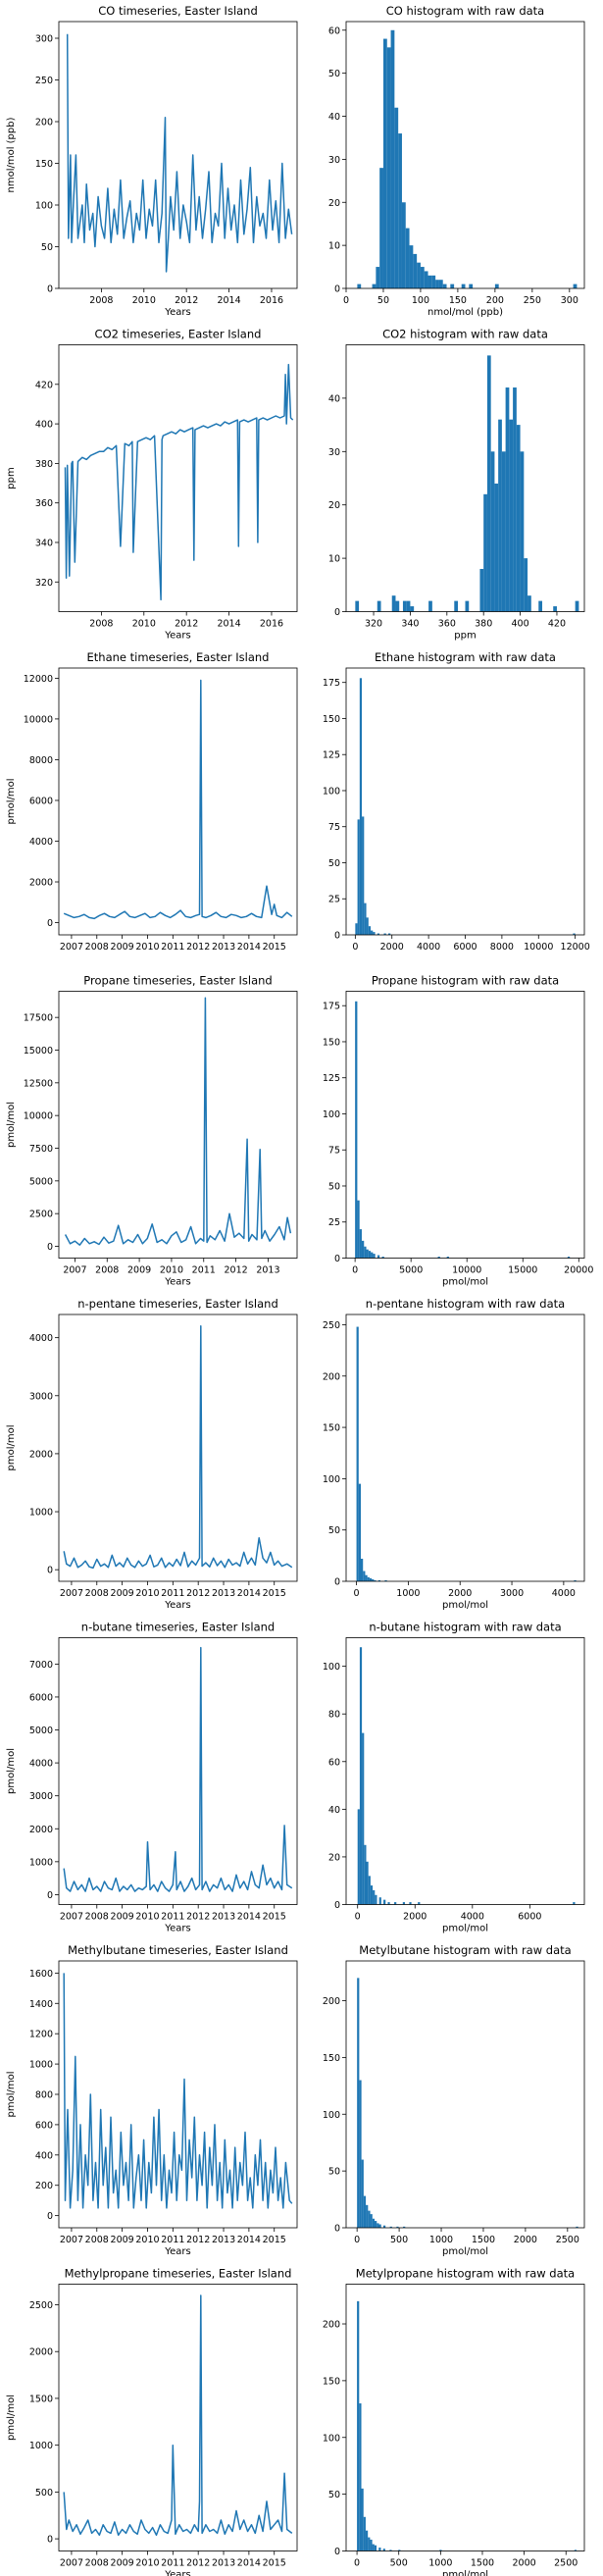 Image resolution: width=603 pixels, height=2576 pixels. Describe the element at coordinates (465, 2274) in the screenshot. I see `chart-title: Metylpropane histogram with raw data` at that location.